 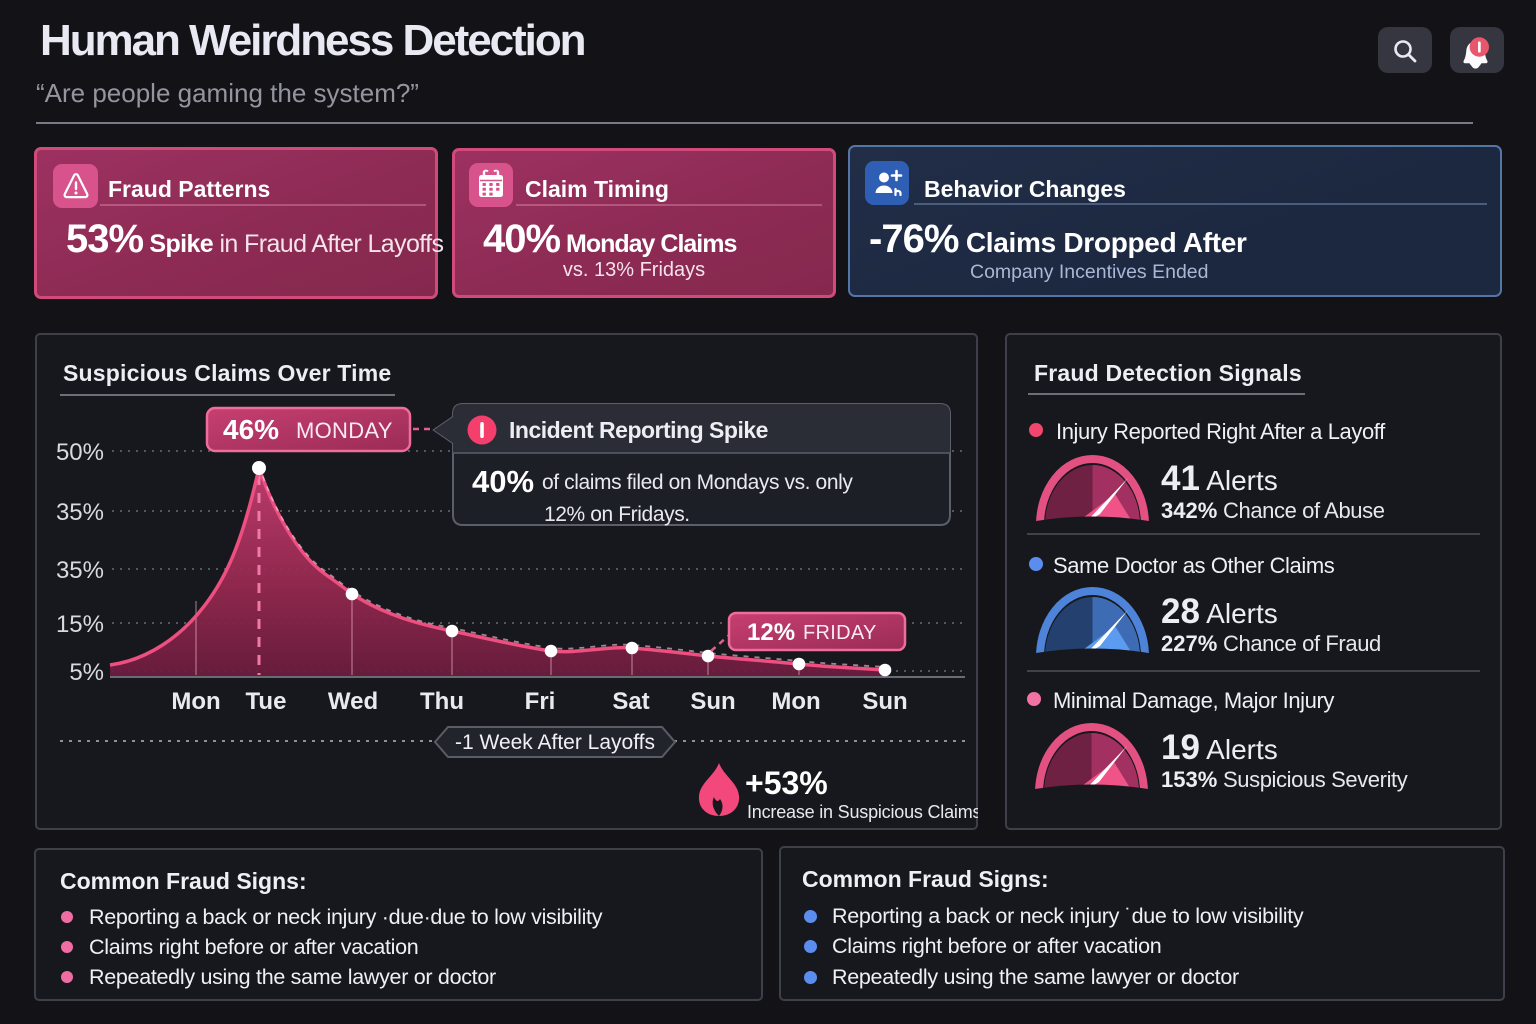 I want to click on svg-text: MONDAY, so click(x=344, y=430).